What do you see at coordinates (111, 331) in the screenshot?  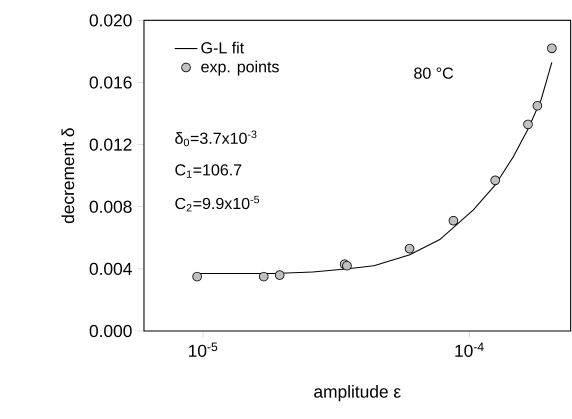 I see `y-tick-label: 0.000` at bounding box center [111, 331].